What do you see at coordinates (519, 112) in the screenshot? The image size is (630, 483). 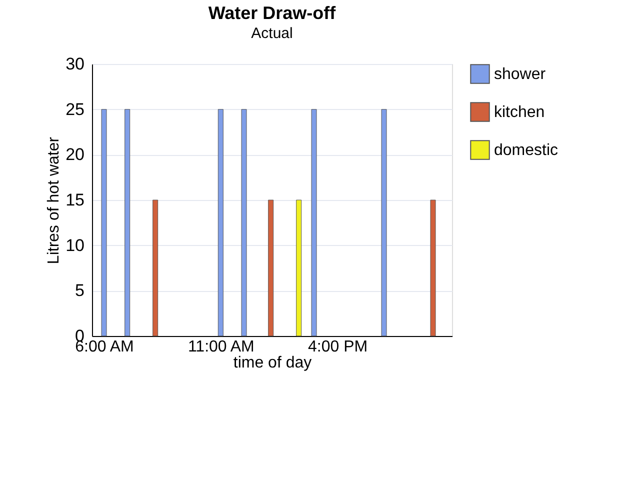 I see `legend-label: kitchen` at bounding box center [519, 112].